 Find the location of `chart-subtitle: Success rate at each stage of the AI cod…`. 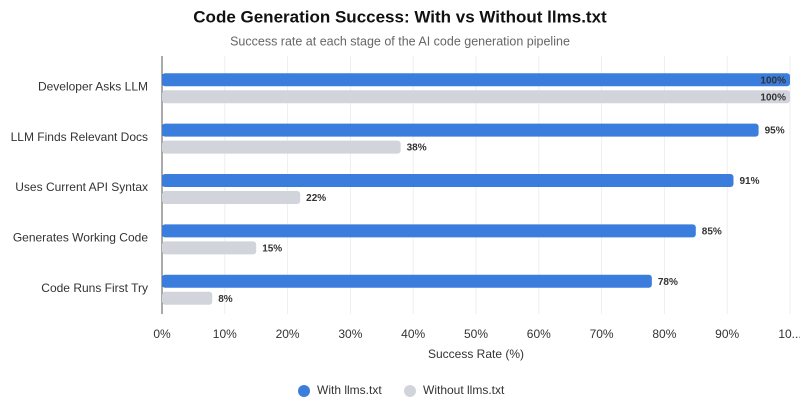

chart-subtitle: Success rate at each stage of the AI cod… is located at coordinates (400, 41).